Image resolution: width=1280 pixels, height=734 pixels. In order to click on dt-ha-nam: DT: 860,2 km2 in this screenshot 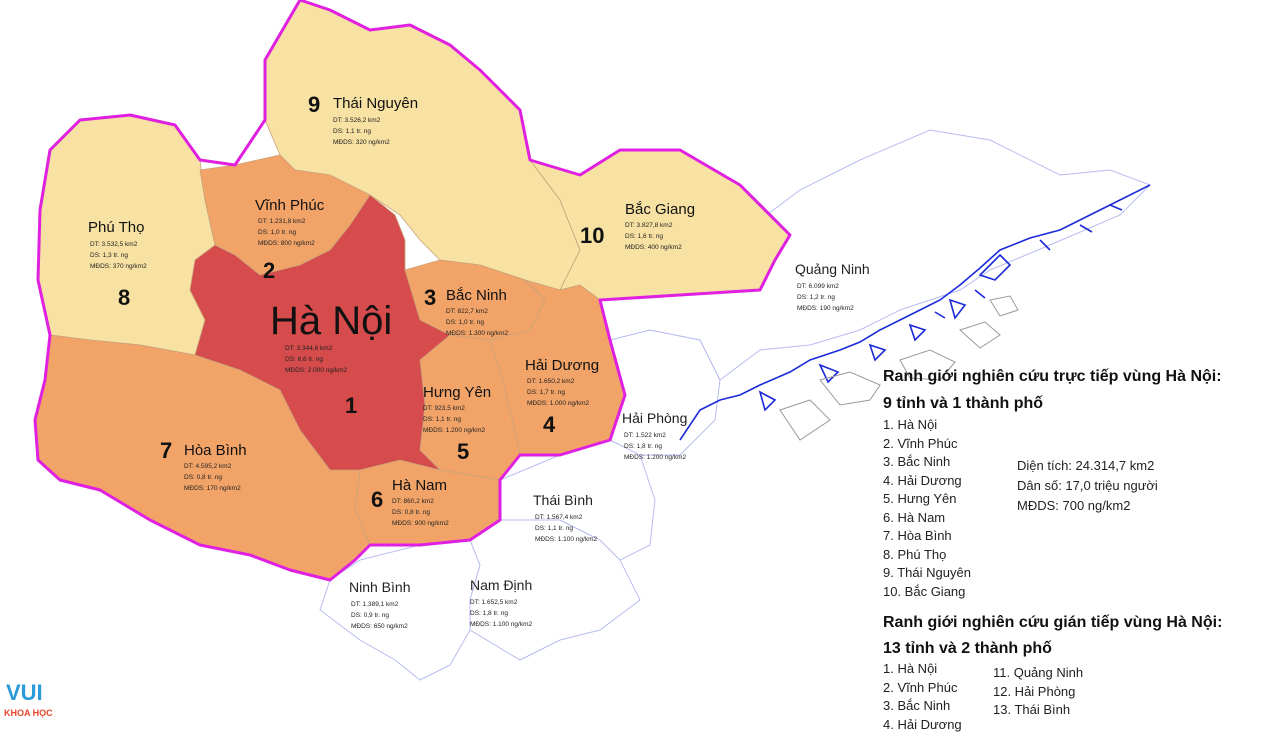, I will do `click(413, 501)`.